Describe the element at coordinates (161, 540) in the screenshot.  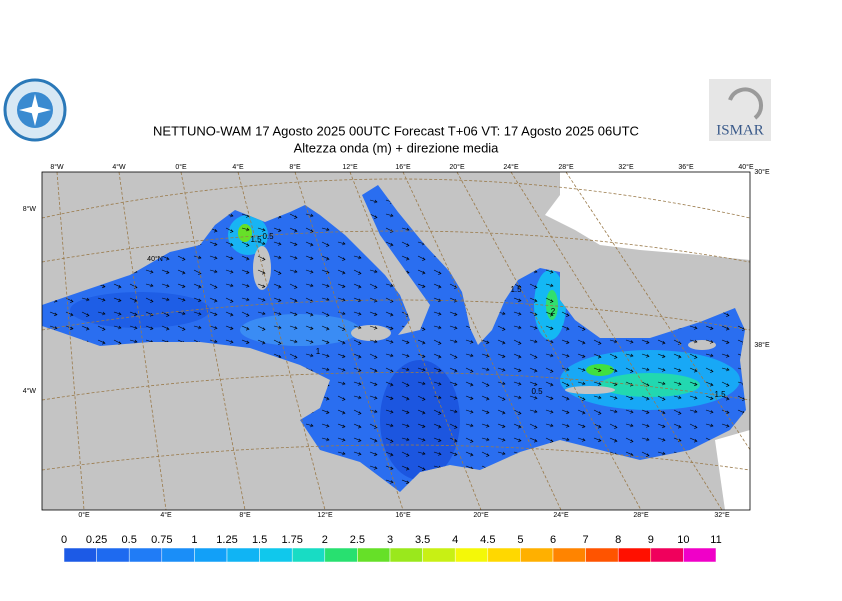
I see `colorbar-label: 0.75` at that location.